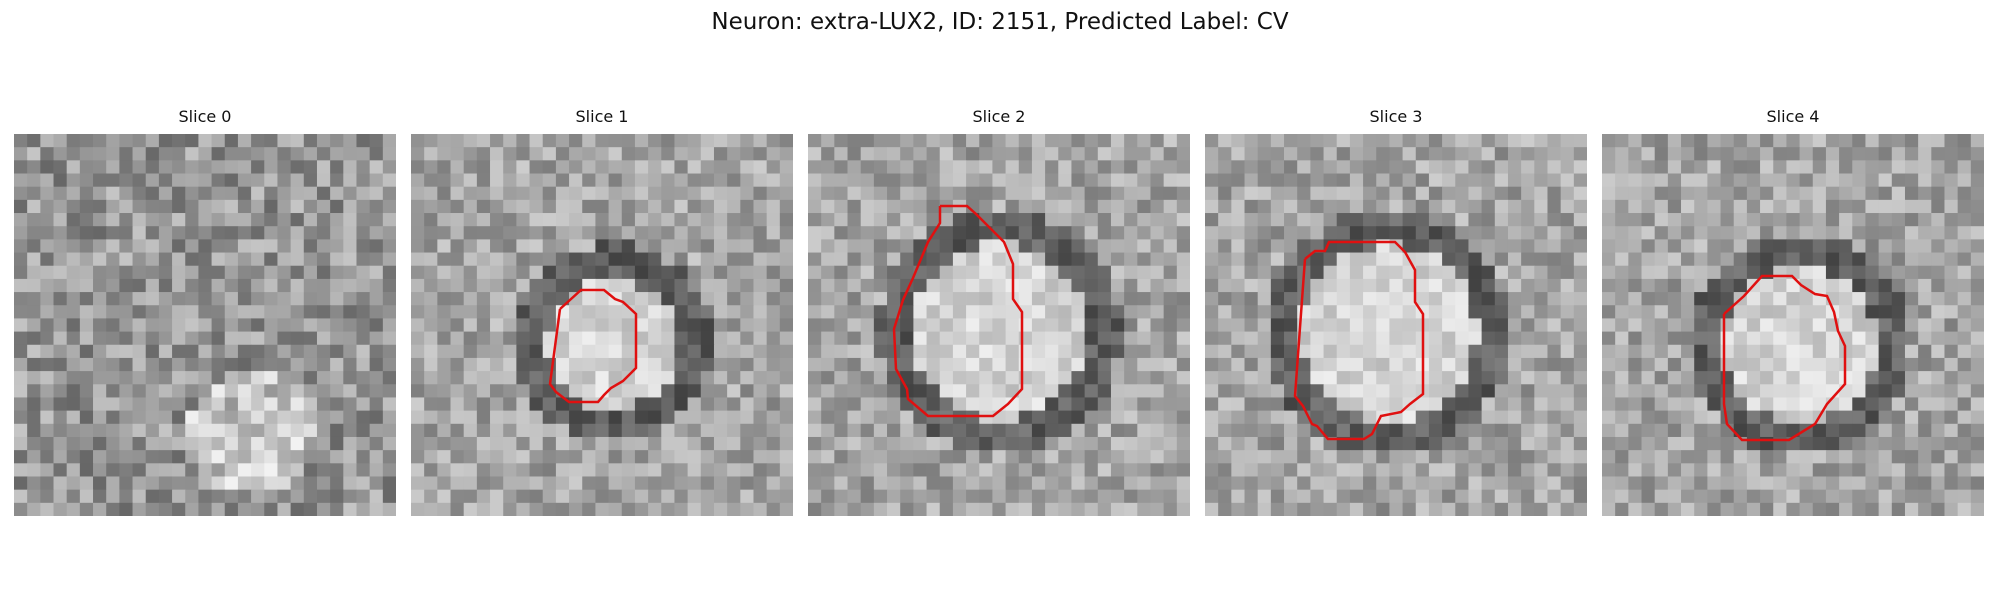 Image resolution: width=2000 pixels, height=600 pixels. Describe the element at coordinates (999, 116) in the screenshot. I see `slice-title: Slice 2` at that location.